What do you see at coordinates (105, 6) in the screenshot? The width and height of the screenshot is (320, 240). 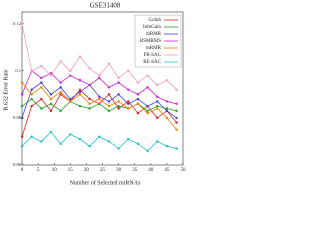 I see `chart-title: GSE31408` at bounding box center [105, 6].